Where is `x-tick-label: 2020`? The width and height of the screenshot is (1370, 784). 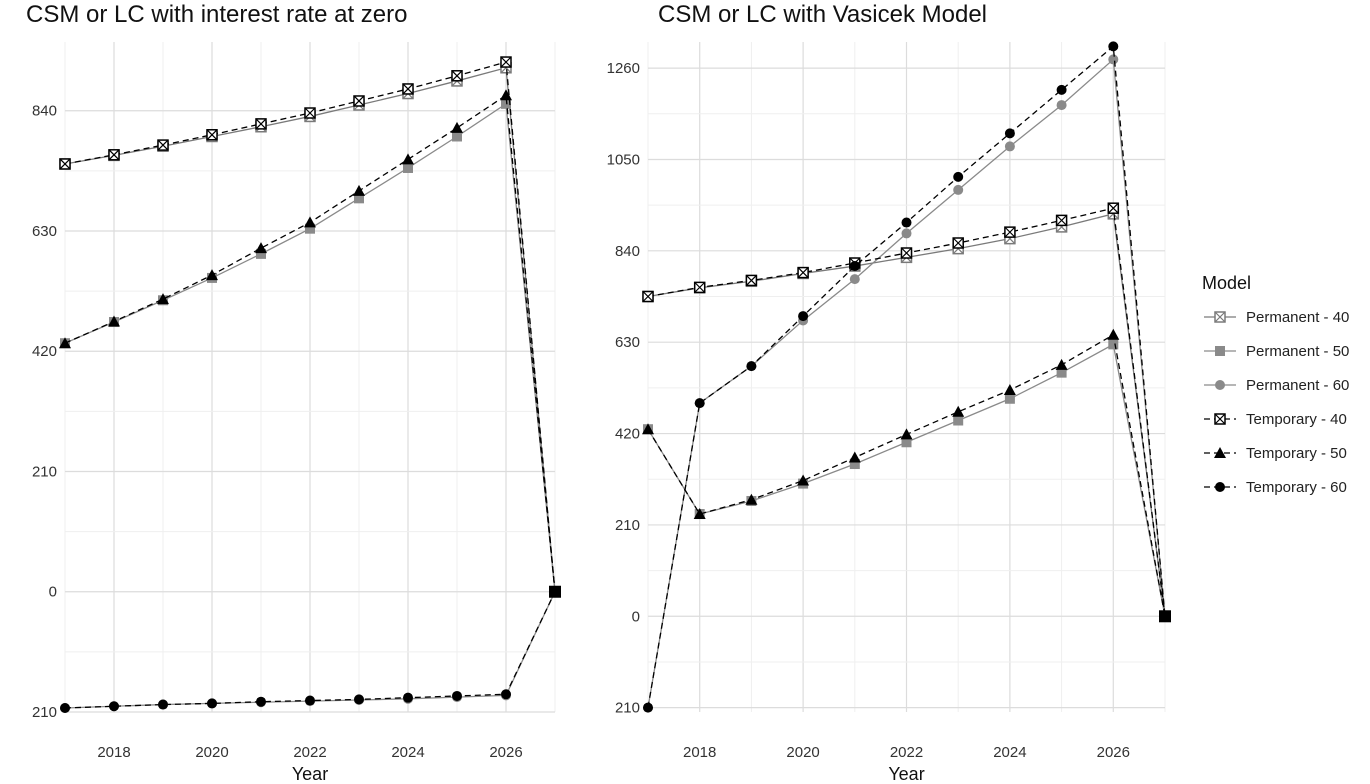
x-tick-label: 2020 is located at coordinates (802, 752).